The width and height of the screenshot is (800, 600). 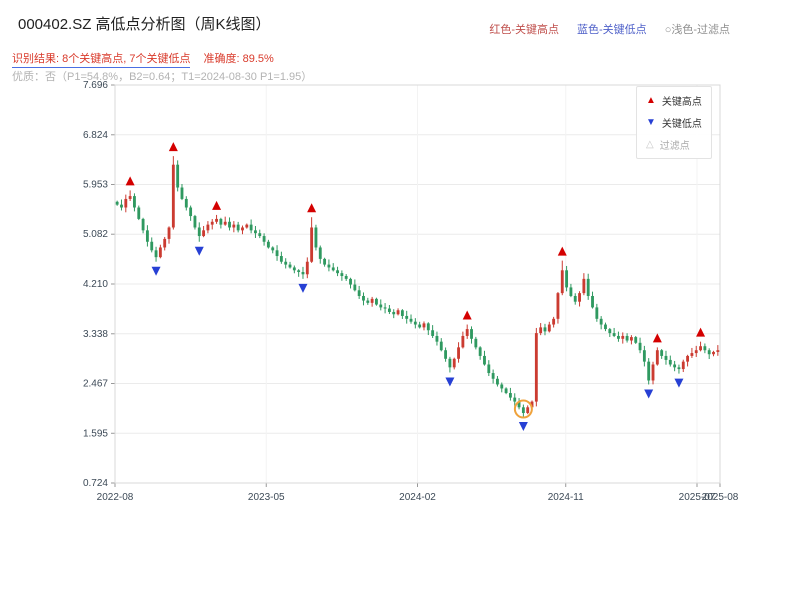 I want to click on recognition-result-line: 识别结果: 8个关键高点, 7个关键低点 准确度: 89.5%, so click(x=143, y=59).